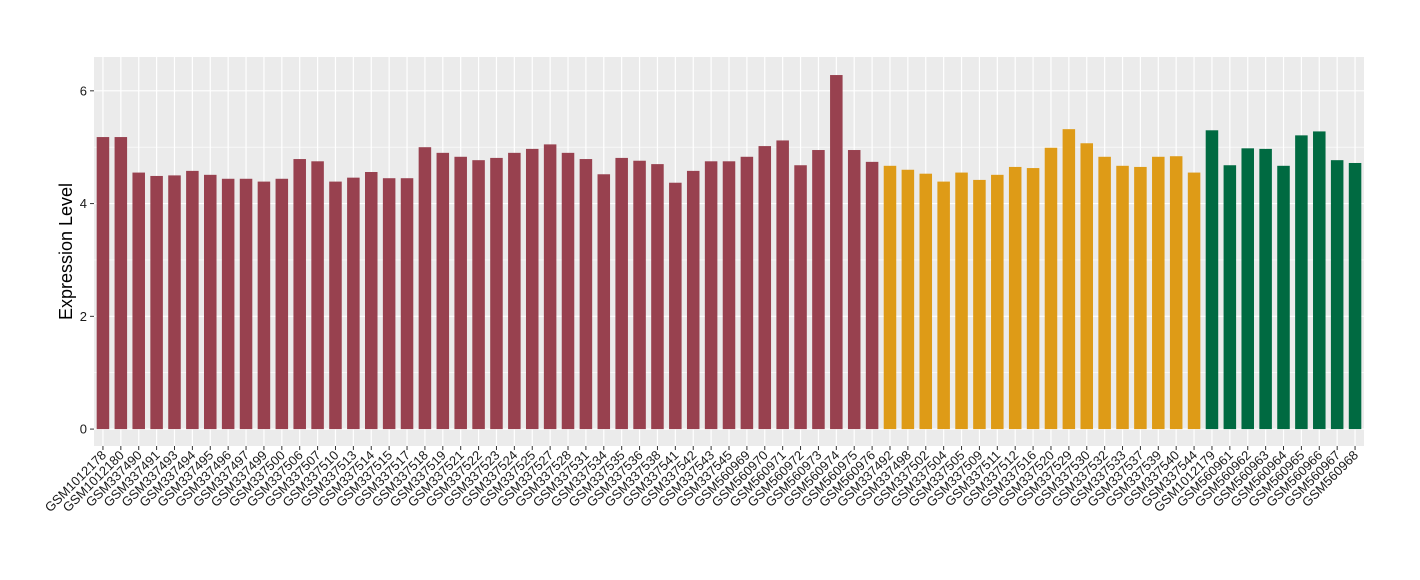  Describe the element at coordinates (1033, 299) in the screenshot. I see `bar-gsm337516` at that location.